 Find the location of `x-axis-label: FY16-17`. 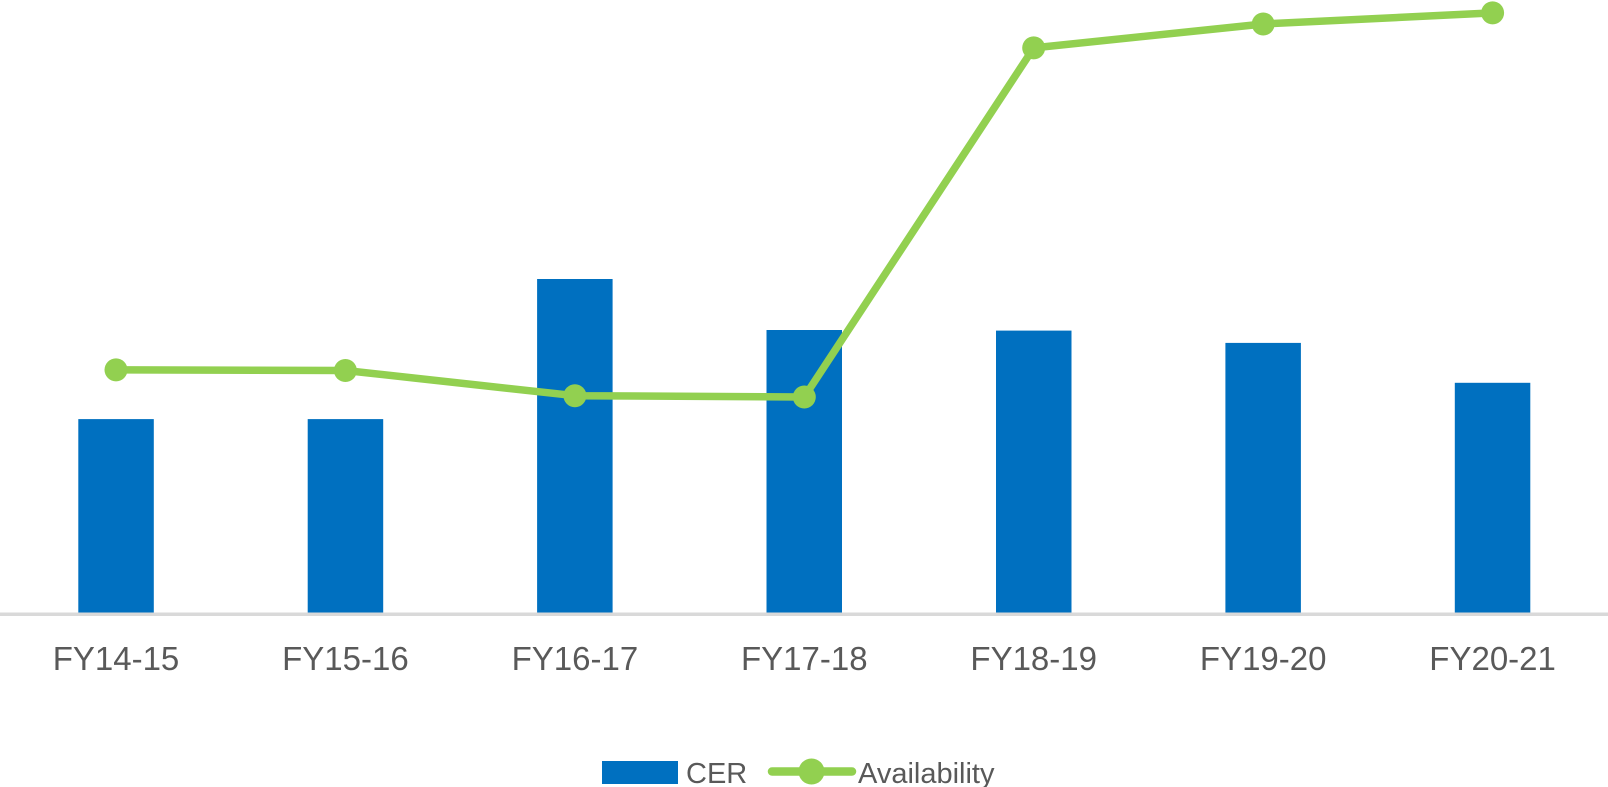

x-axis-label: FY16-17 is located at coordinates (575, 658).